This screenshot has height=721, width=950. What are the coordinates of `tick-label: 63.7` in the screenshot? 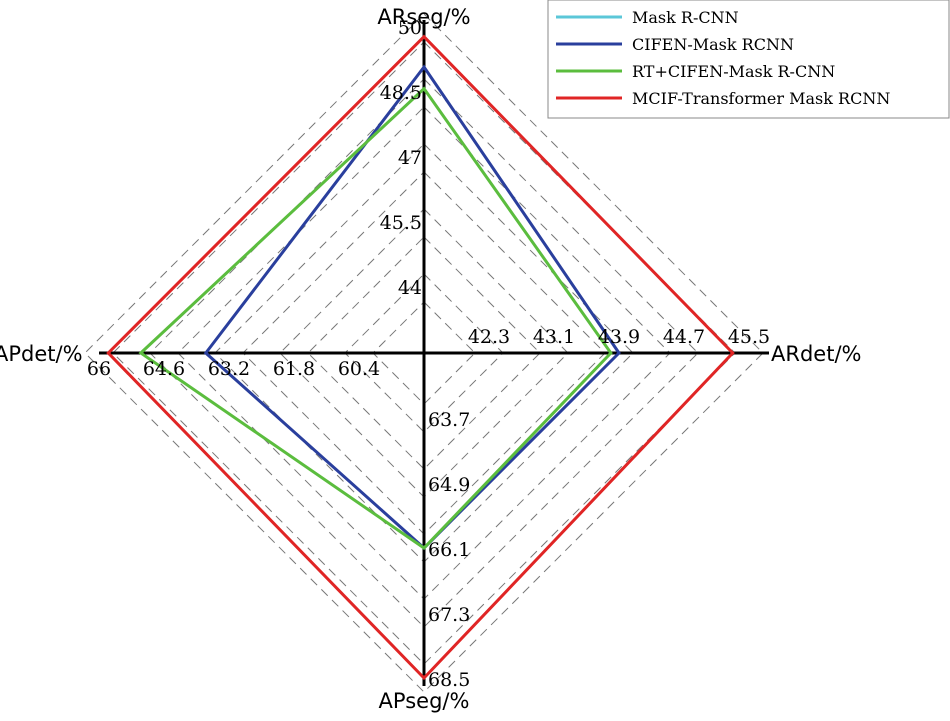 It's located at (449, 420).